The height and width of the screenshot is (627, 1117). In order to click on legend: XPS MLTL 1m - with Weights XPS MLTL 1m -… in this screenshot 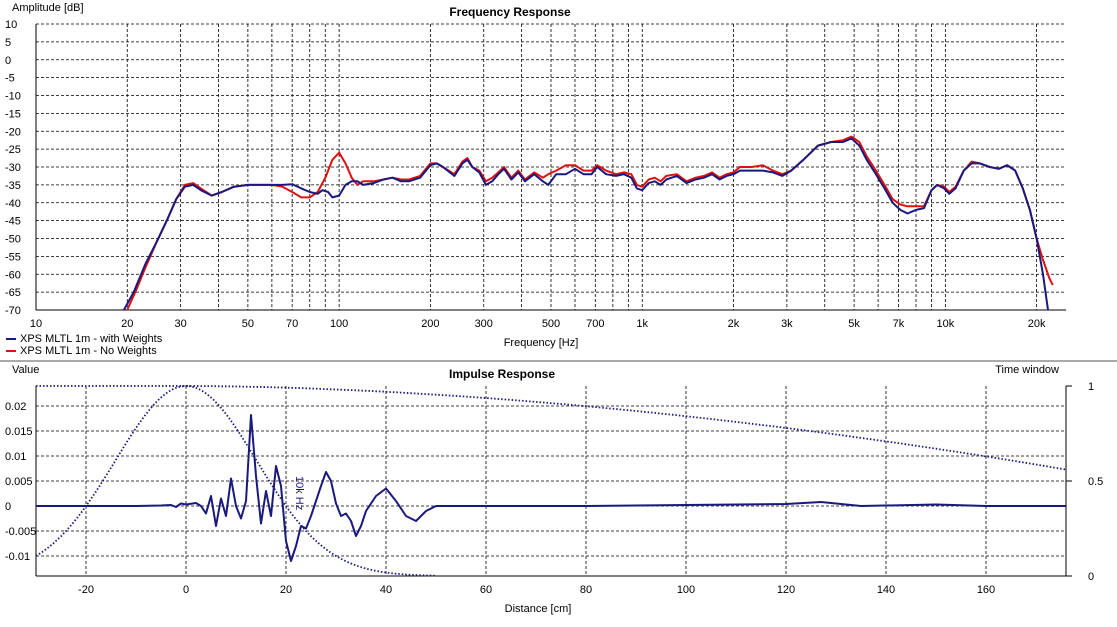, I will do `click(84, 345)`.